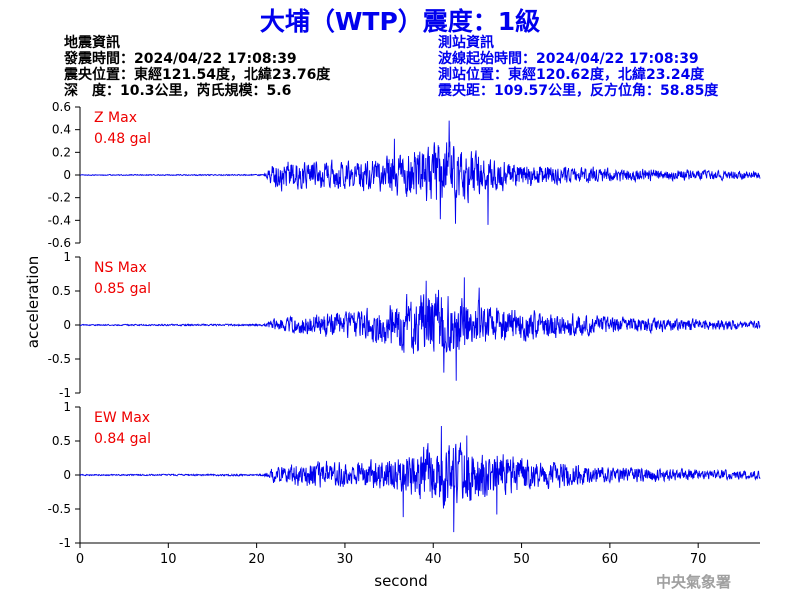 The height and width of the screenshot is (600, 800). I want to click on x-tick-label: 0, so click(80, 559).